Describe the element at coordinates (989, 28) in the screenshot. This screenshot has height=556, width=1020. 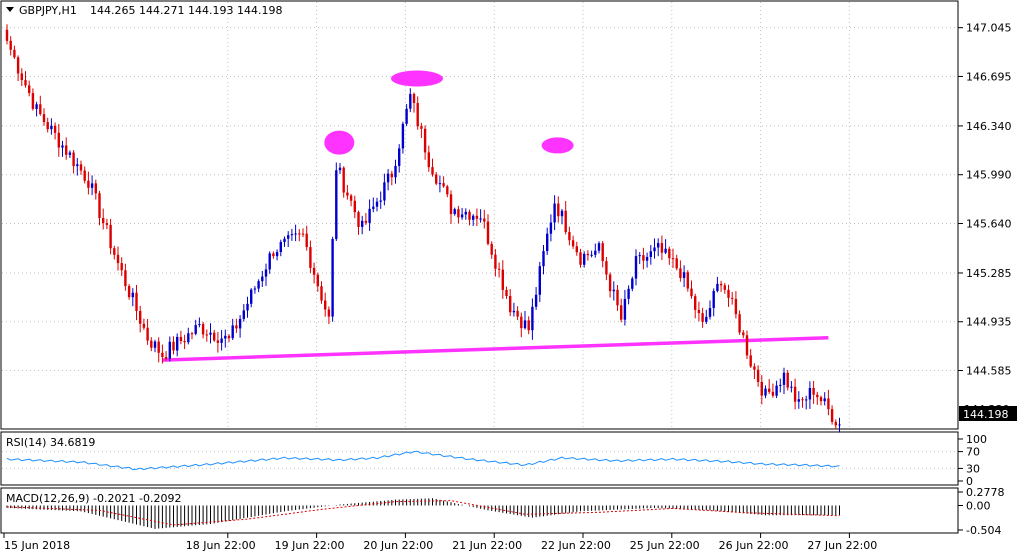
I see `price-tick-label: 147.045` at that location.